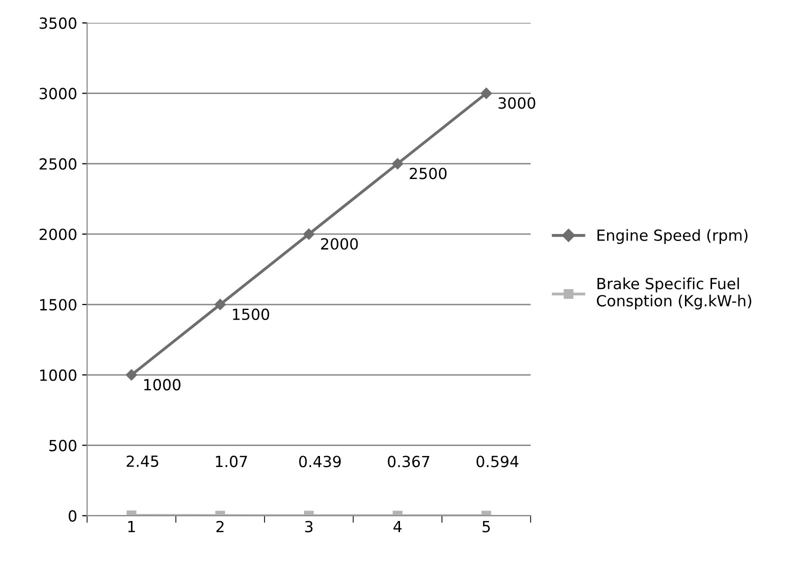  What do you see at coordinates (497, 462) in the screenshot?
I see `data-label: 0.594` at bounding box center [497, 462].